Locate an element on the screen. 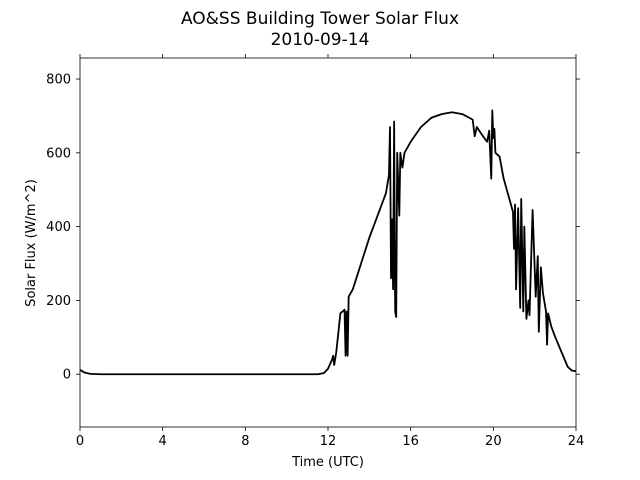 Image resolution: width=640 pixels, height=480 pixels. x-tick-label: 16 is located at coordinates (410, 441).